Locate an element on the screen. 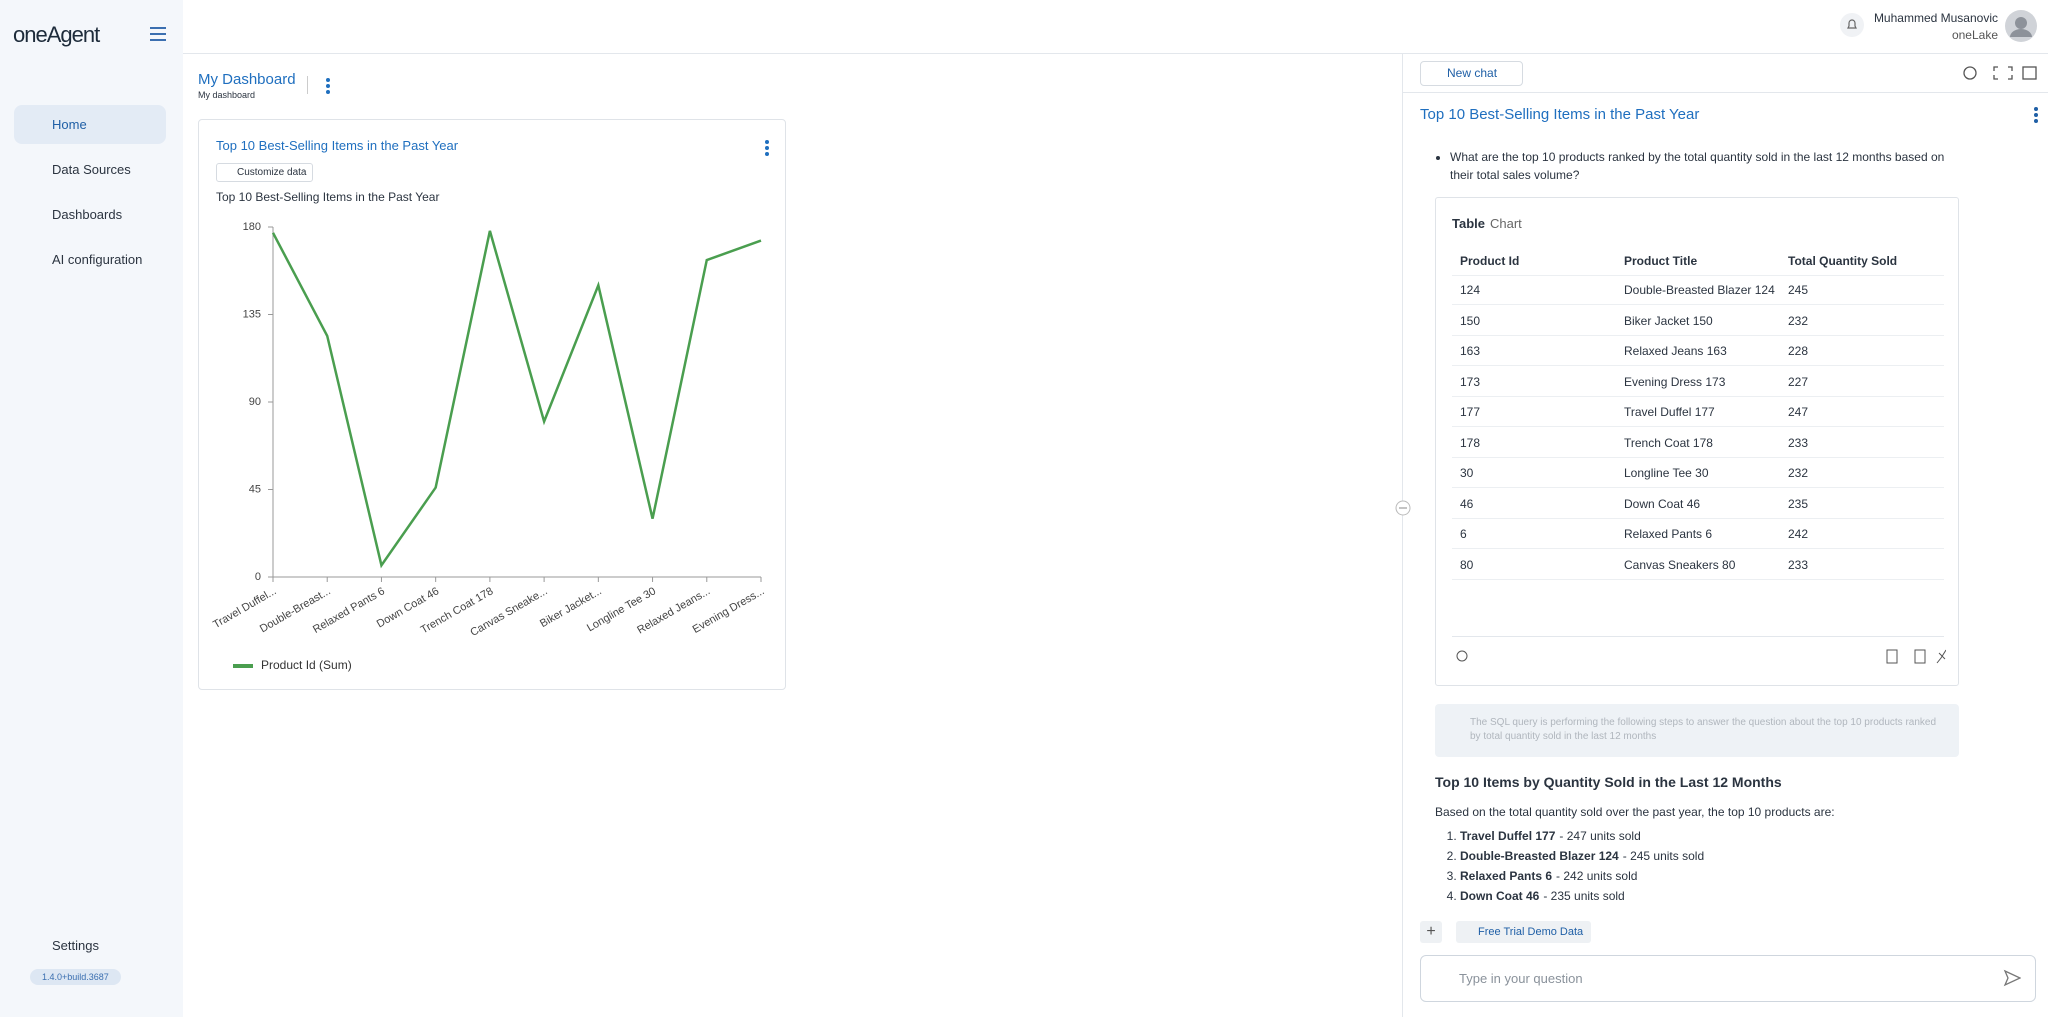 This screenshot has width=2048, height=1017. table-cell: Relaxed Pants 6 is located at coordinates (1668, 534).